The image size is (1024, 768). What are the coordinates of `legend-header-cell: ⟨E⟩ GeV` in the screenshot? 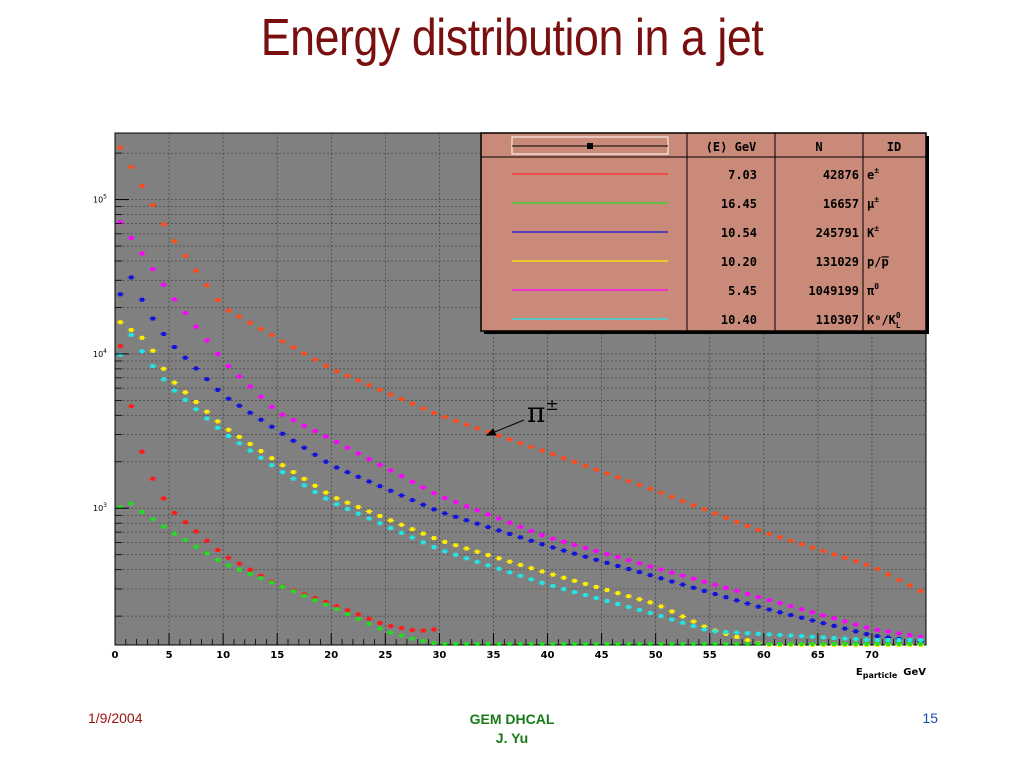 It's located at (731, 147).